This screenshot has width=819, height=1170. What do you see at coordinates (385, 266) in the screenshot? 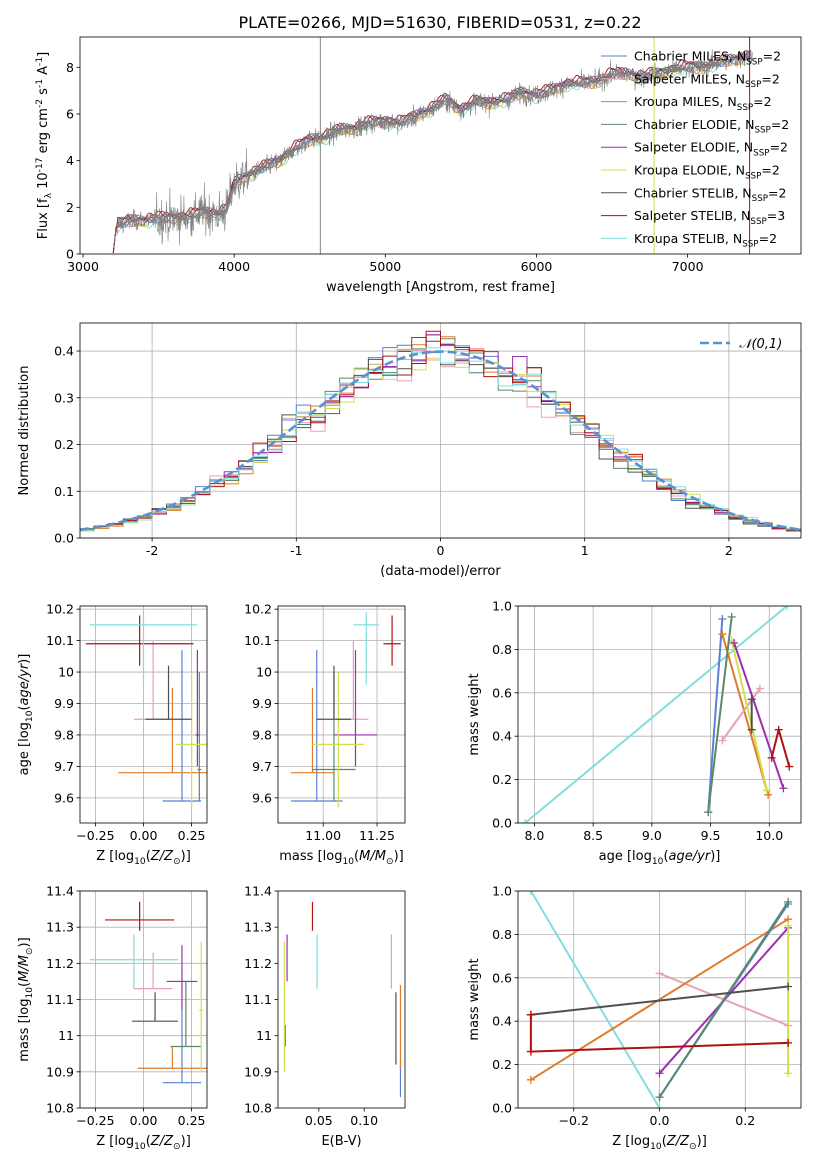
I see `x-tick-label: 5000` at bounding box center [385, 266].